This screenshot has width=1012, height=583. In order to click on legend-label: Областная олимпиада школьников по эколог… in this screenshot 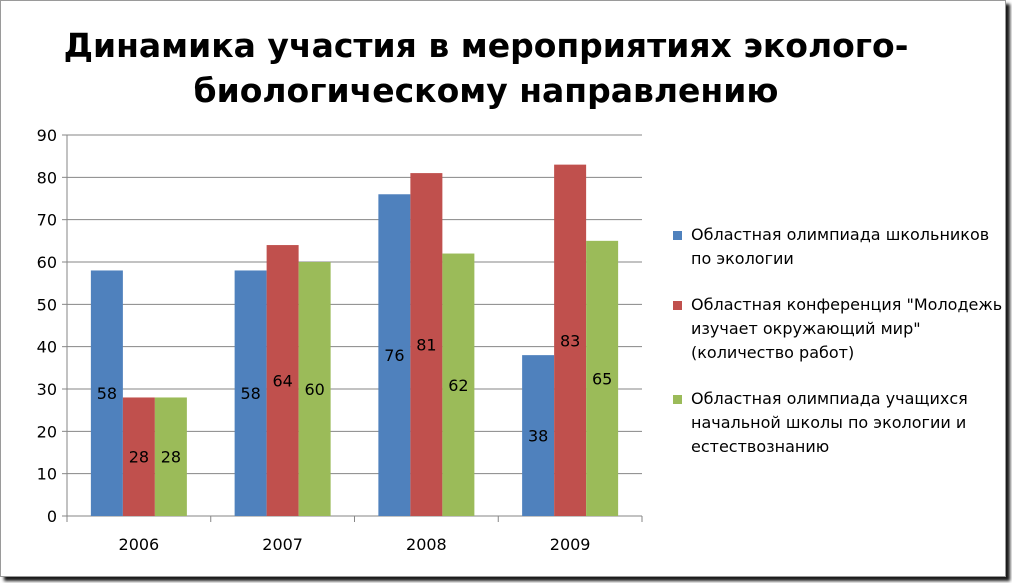, I will do `click(840, 246)`.